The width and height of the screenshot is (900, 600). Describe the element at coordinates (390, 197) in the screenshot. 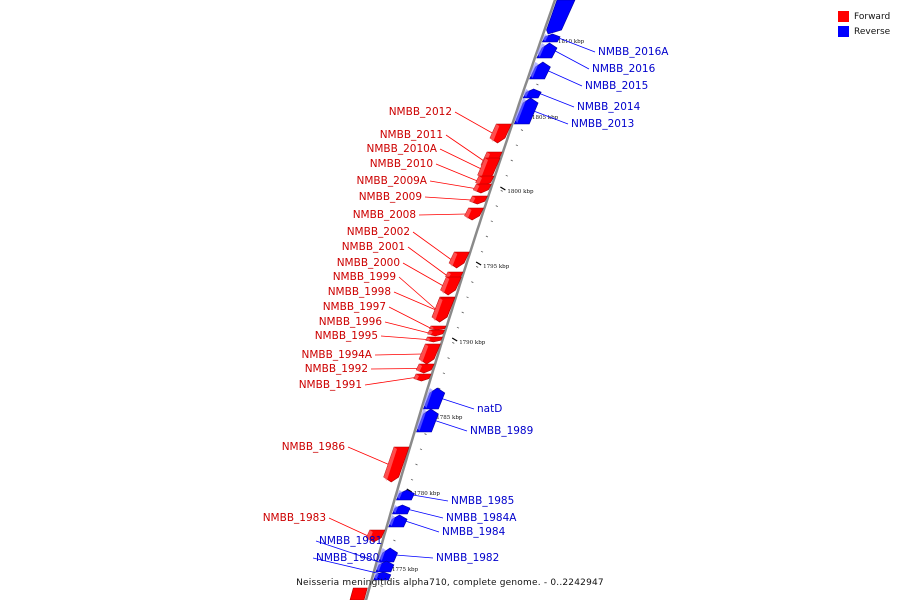

I see `gene-label-nmbb_2009: NMBB_2009` at that location.